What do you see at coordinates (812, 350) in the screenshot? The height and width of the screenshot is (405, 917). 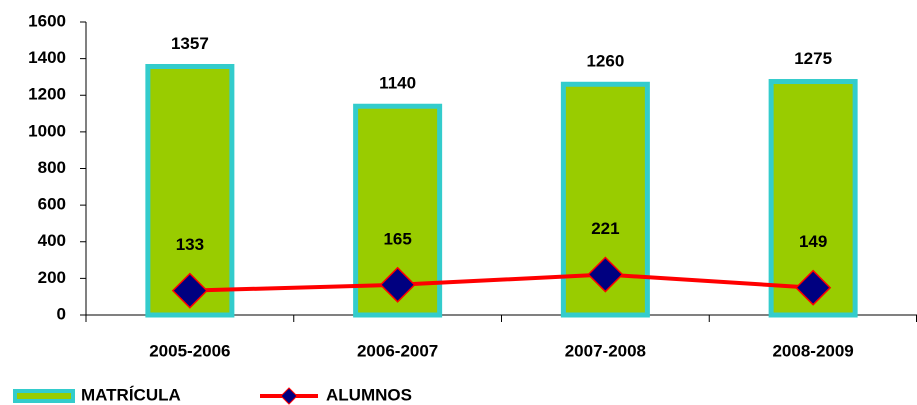 I see `x-tick-label: 2008-2009` at bounding box center [812, 350].